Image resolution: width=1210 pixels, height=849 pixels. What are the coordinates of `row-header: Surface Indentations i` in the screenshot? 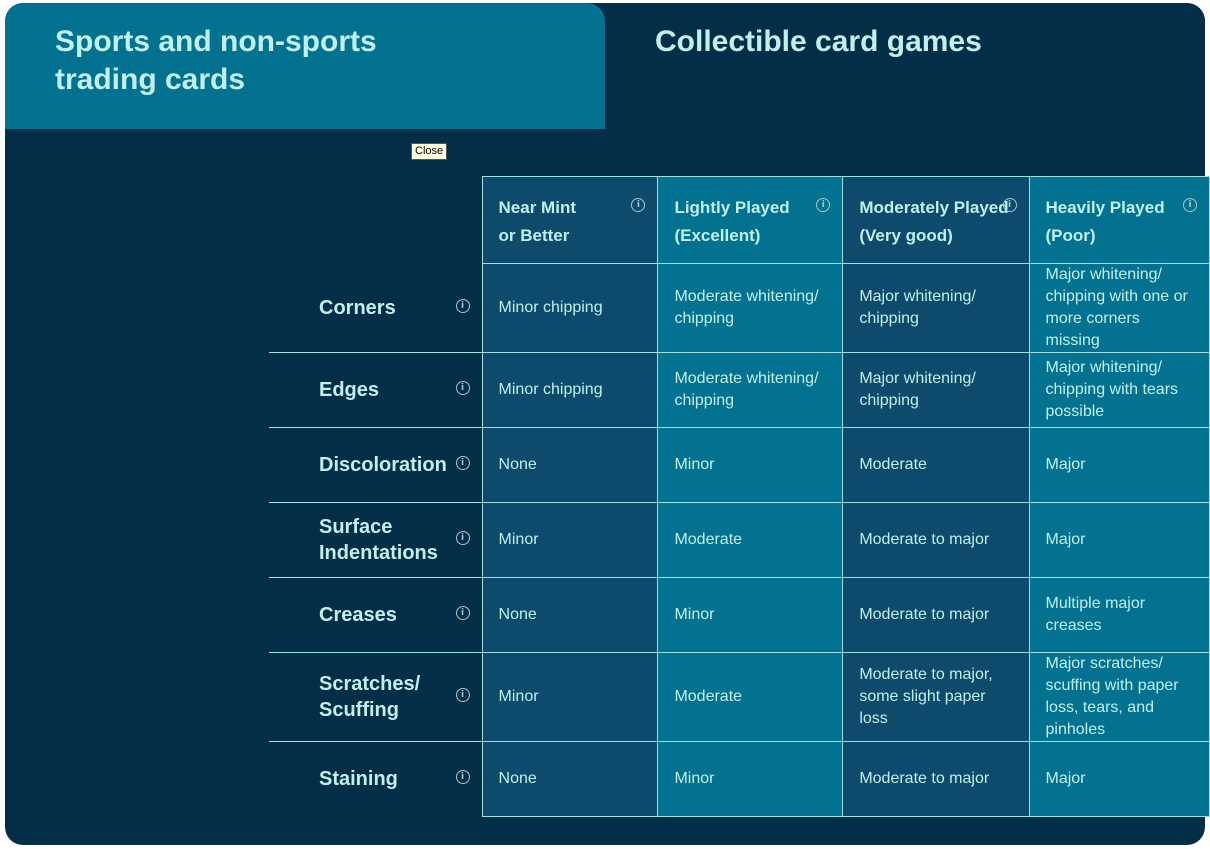 It's located at (376, 540).